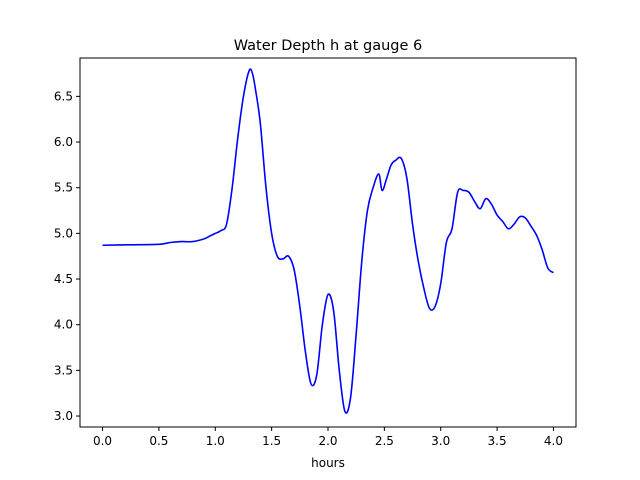  Describe the element at coordinates (327, 441) in the screenshot. I see `x-tick-label: 2.0` at that location.